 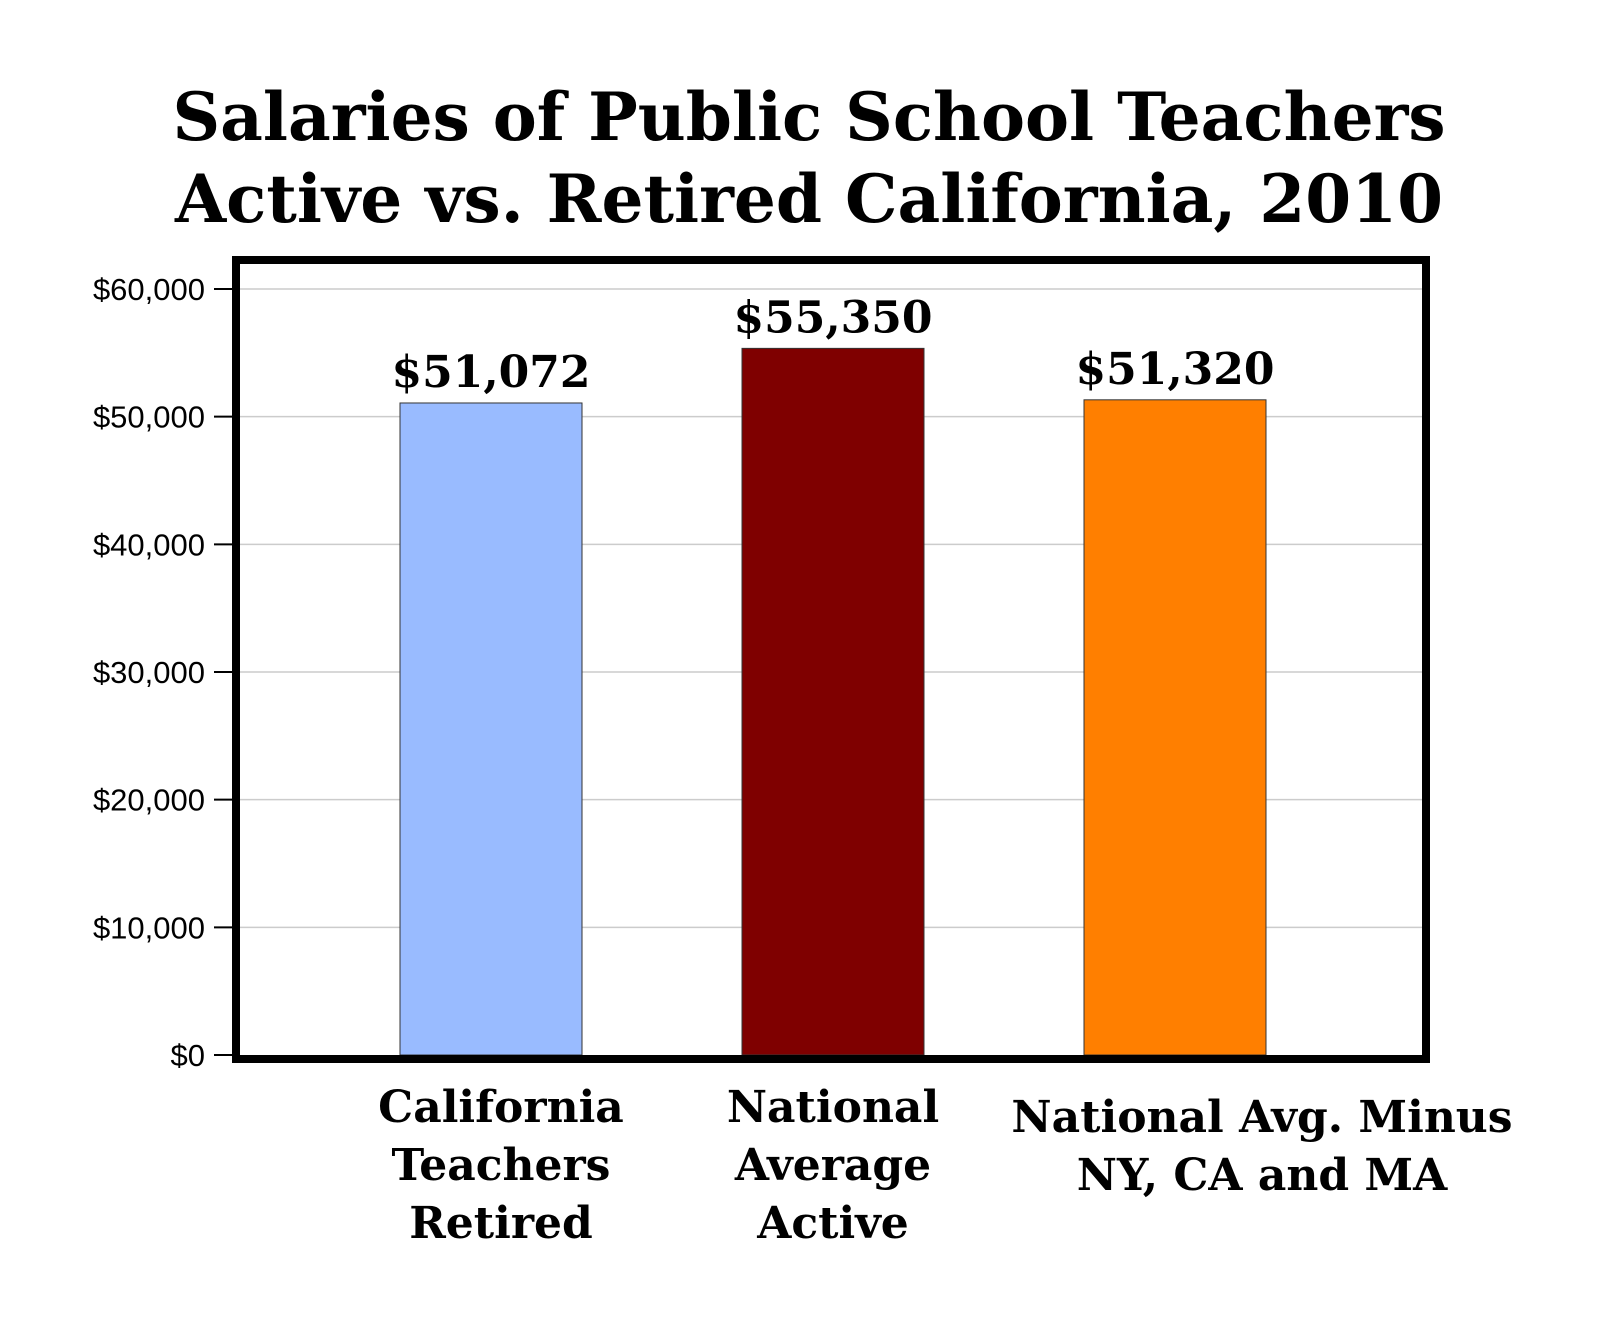 What do you see at coordinates (501, 1107) in the screenshot?
I see `category-label-0-line-0: California` at bounding box center [501, 1107].